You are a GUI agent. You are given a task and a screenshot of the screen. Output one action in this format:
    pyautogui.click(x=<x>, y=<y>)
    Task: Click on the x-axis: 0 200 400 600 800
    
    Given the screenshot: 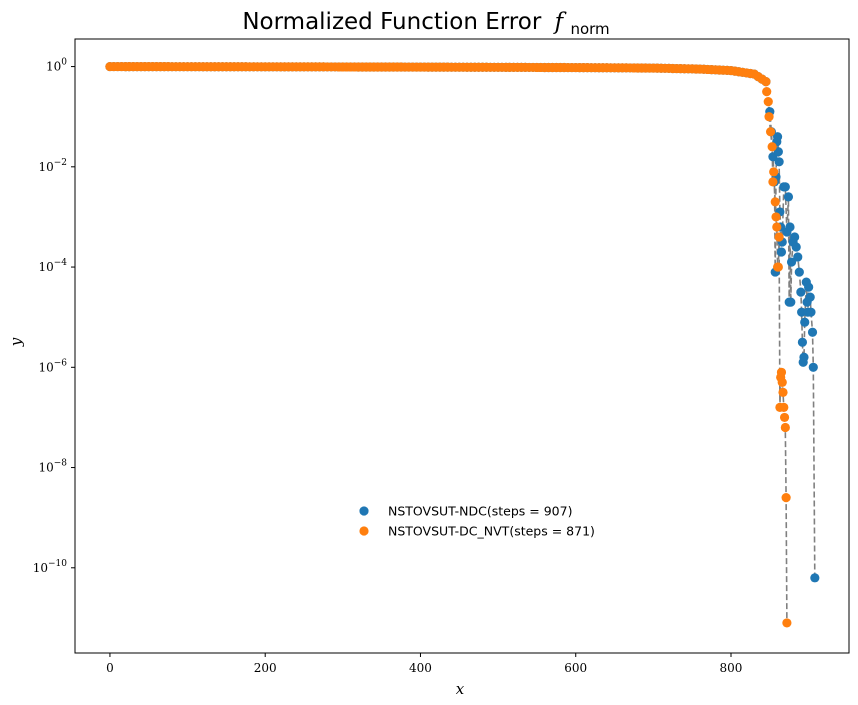 What is the action you would take?
    pyautogui.click(x=424, y=664)
    